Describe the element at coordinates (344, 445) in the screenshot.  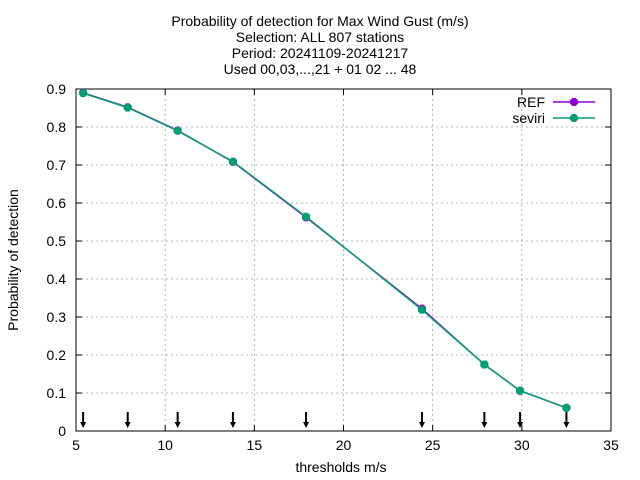
I see `x-tick-label: 20` at that location.